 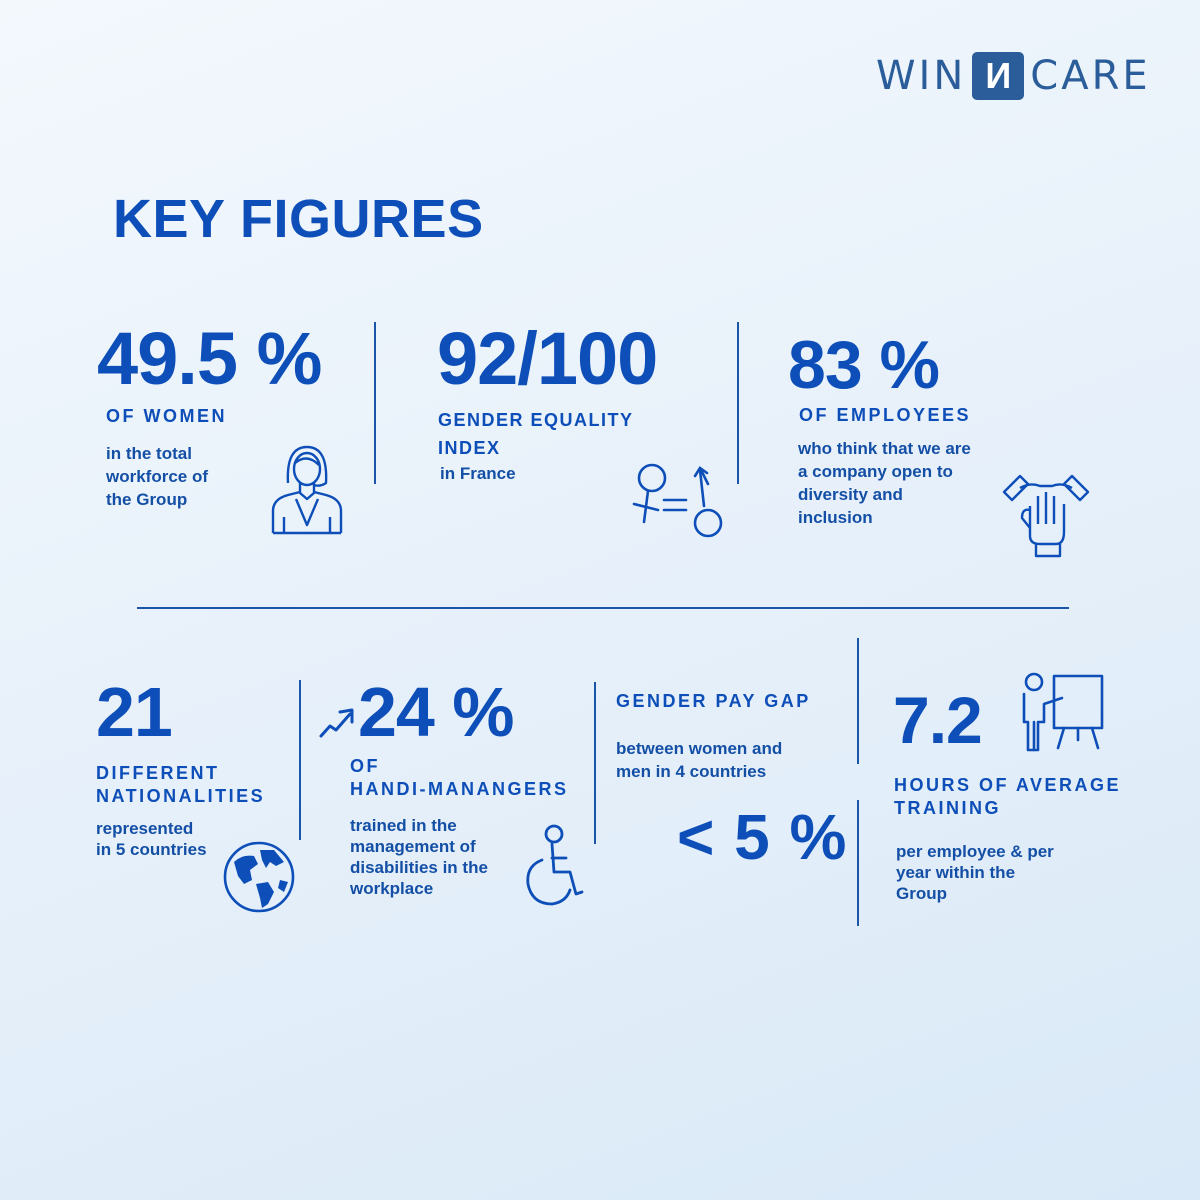 What do you see at coordinates (713, 701) in the screenshot?
I see `stat-paygap-label: GENDER PAY GAP` at bounding box center [713, 701].